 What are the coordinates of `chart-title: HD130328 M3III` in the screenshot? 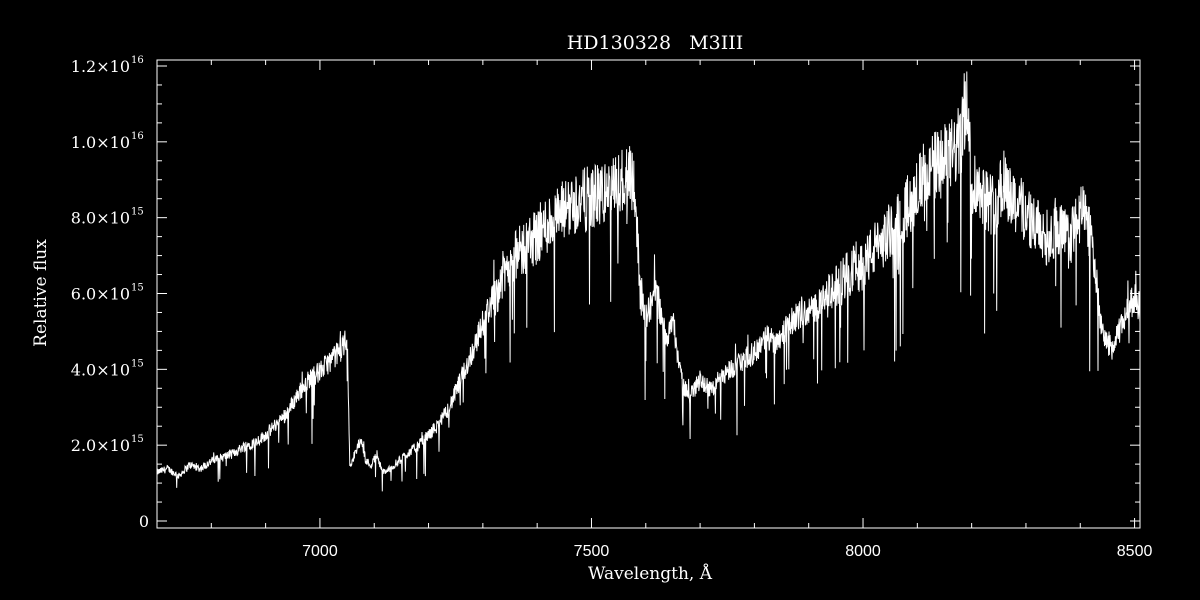 It's located at (655, 43).